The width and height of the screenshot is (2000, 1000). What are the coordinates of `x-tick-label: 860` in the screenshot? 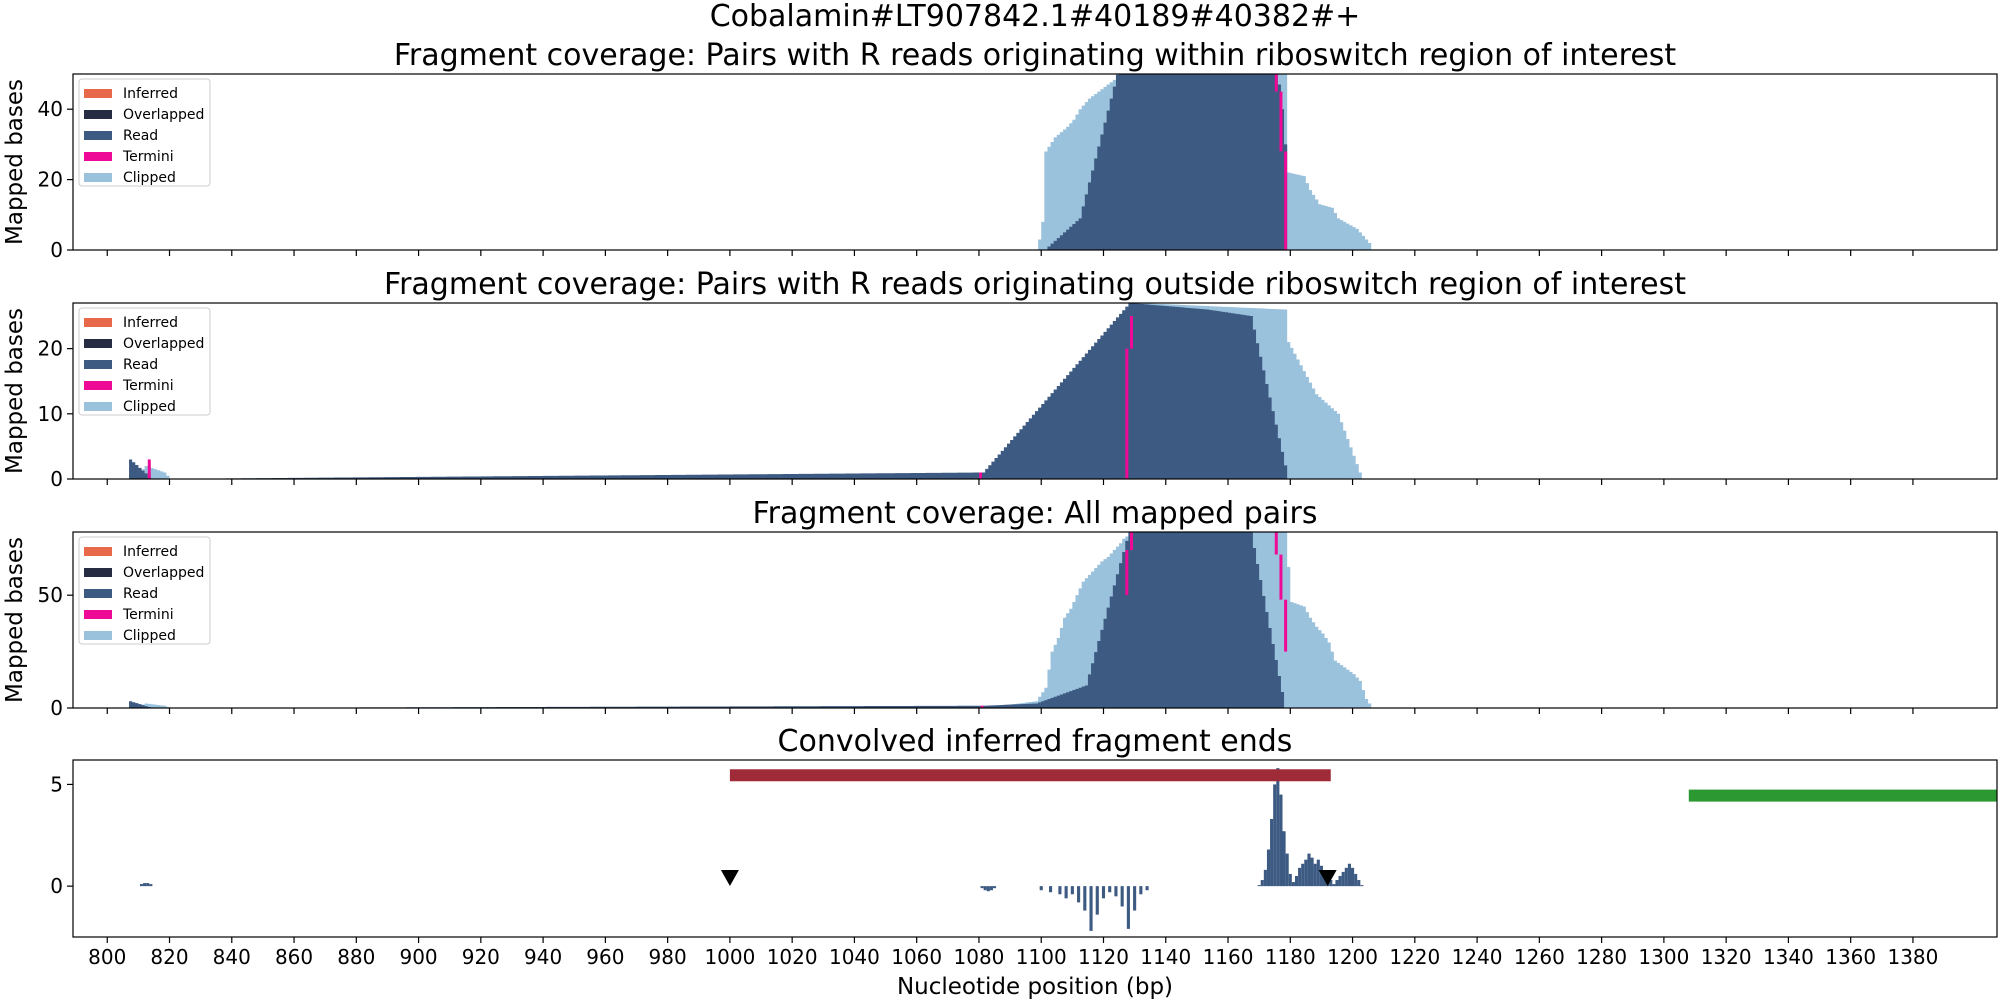 It's located at (294, 957).